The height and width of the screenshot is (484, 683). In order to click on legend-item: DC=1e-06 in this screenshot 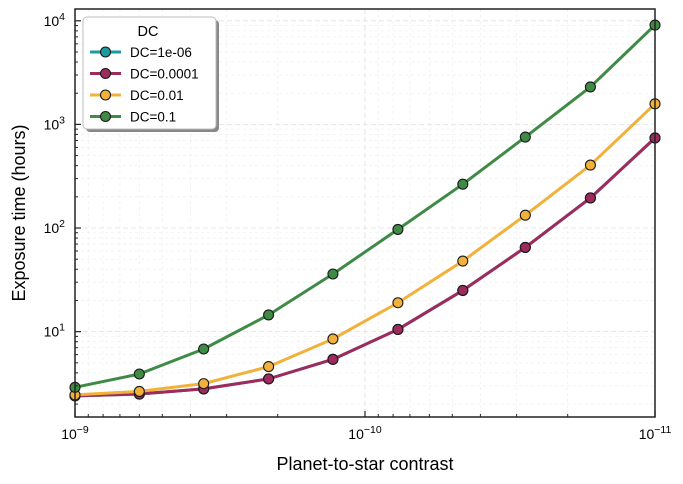, I will do `click(141, 52)`.